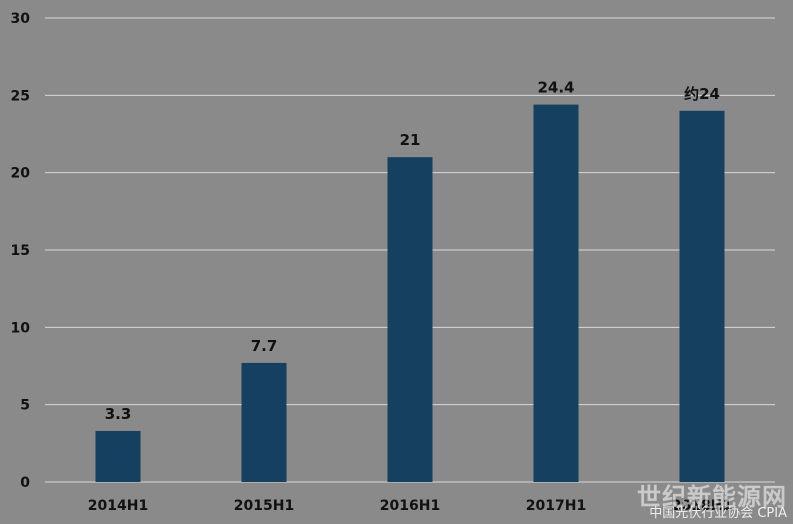 This screenshot has width=793, height=524. I want to click on category-label-2015H1: 2015H1, so click(264, 506).